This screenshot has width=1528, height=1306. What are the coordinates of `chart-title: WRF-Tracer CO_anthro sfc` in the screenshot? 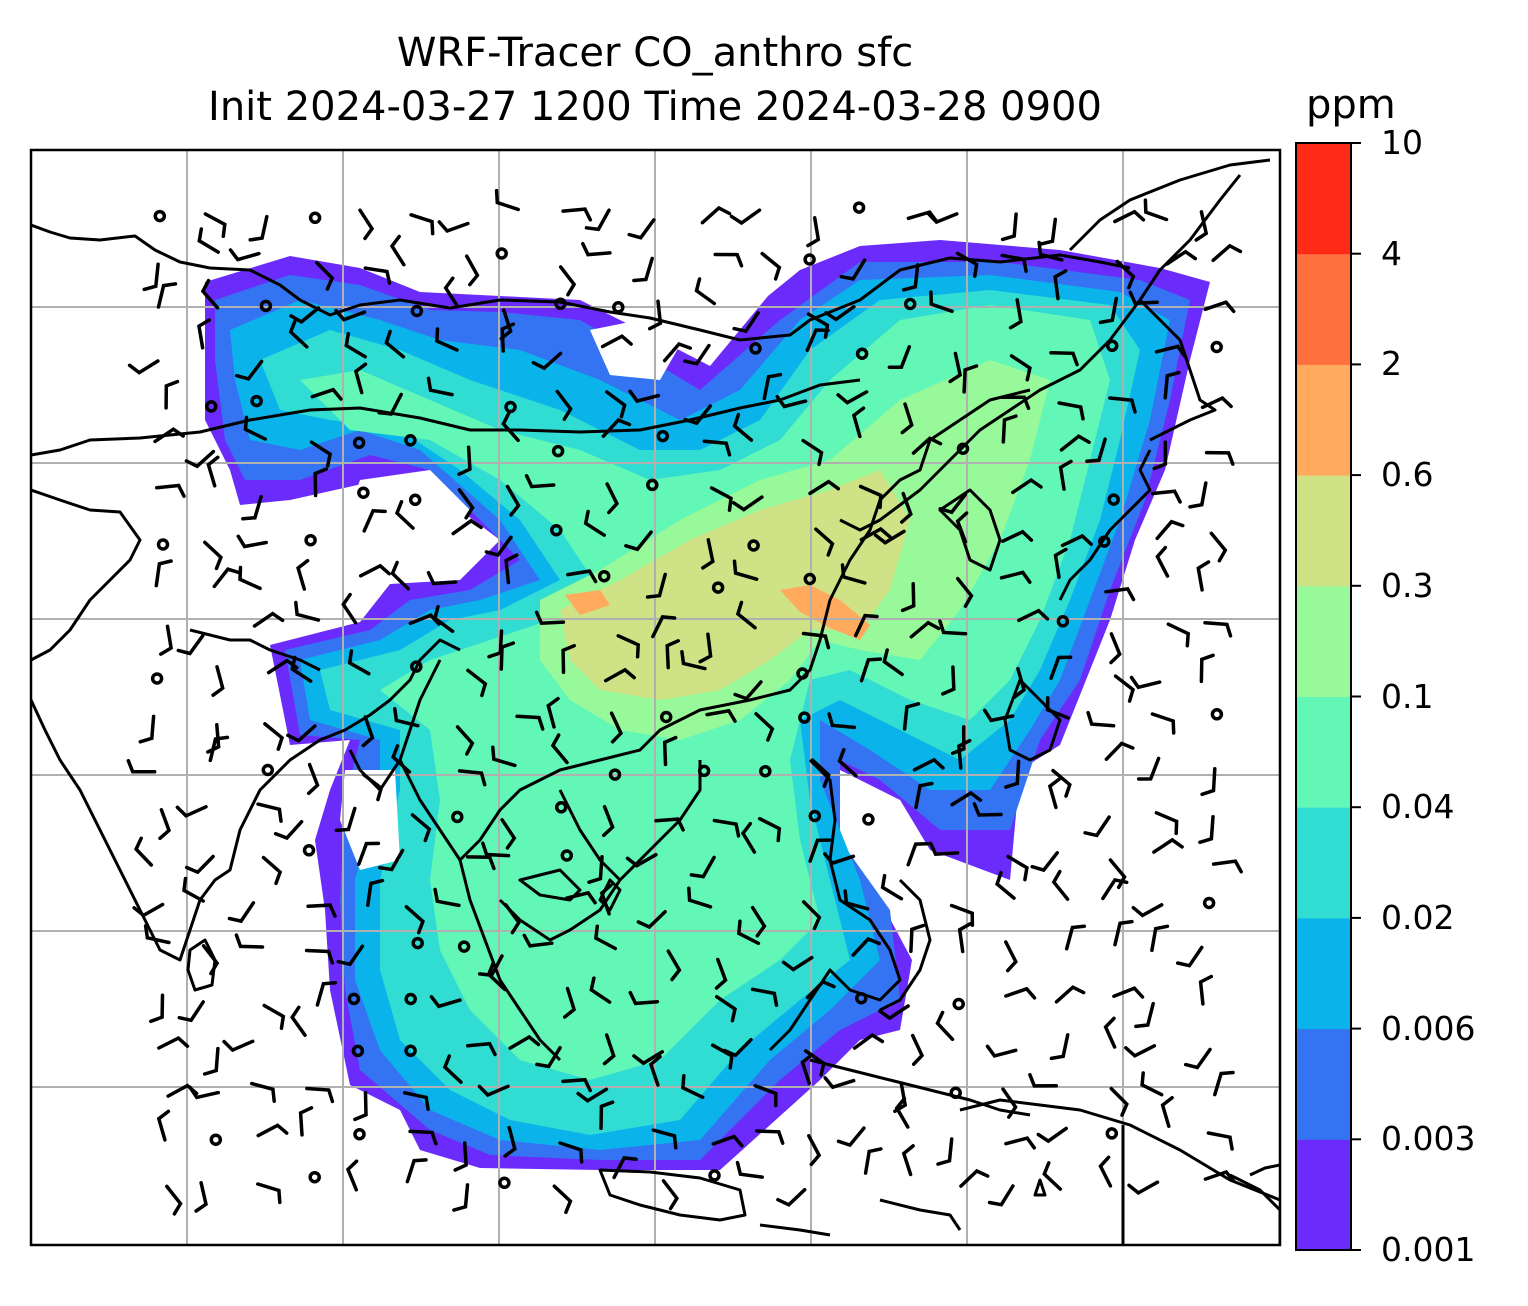 It's located at (655, 53).